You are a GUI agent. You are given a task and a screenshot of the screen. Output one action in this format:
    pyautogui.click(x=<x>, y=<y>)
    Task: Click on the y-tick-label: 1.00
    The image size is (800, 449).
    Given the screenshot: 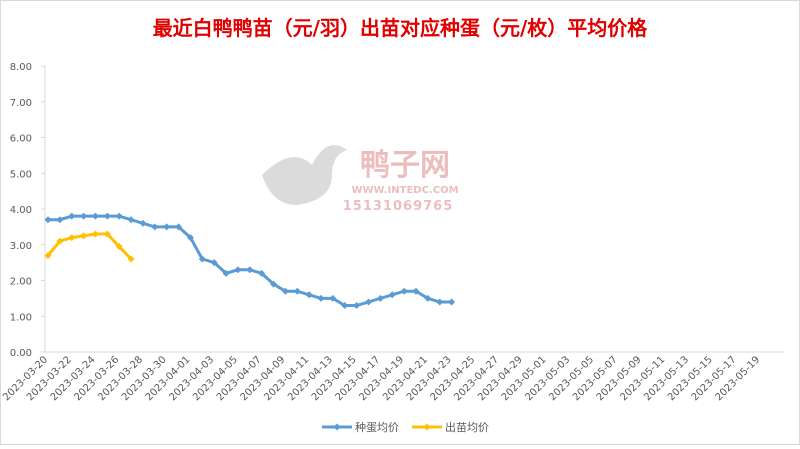 What is the action you would take?
    pyautogui.click(x=21, y=317)
    